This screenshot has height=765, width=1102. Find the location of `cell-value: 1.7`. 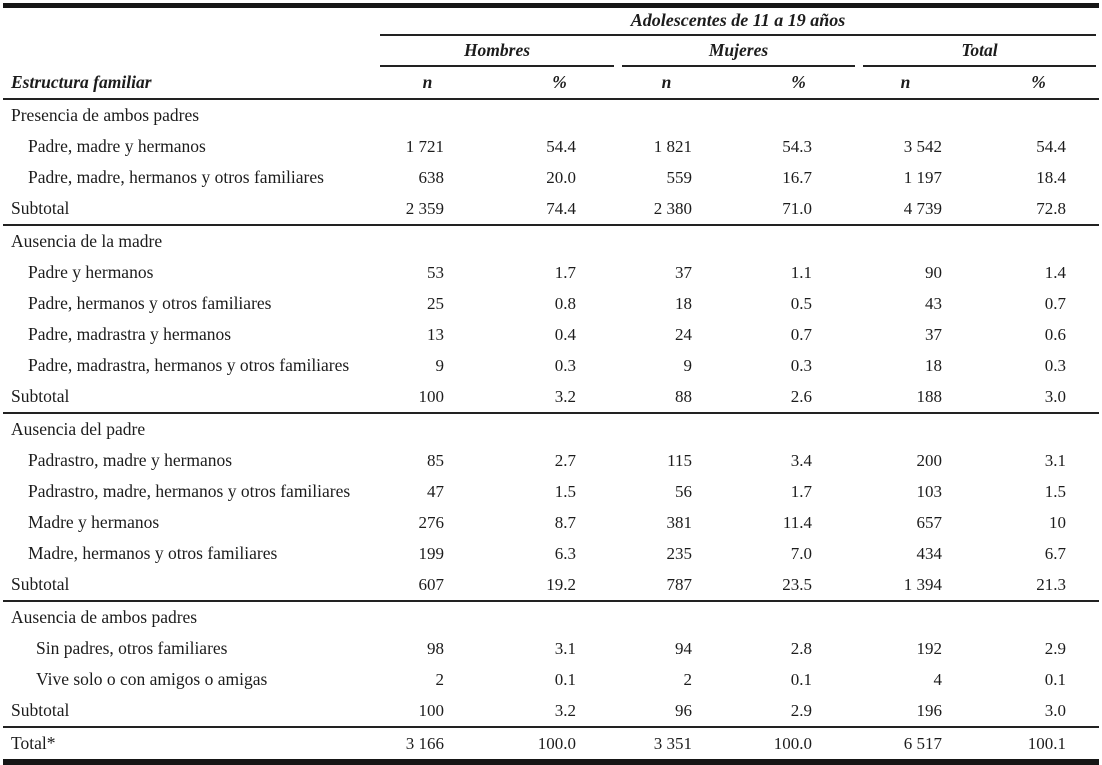

cell-value: 1.7 is located at coordinates (565, 272).